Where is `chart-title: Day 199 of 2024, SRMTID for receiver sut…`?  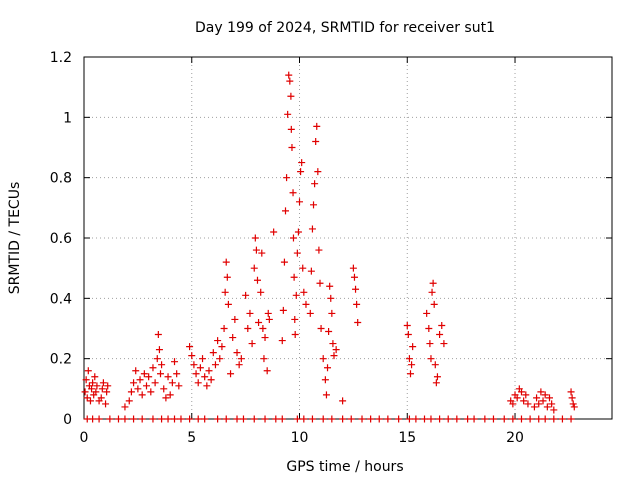 chart-title: Day 199 of 2024, SRMTID for receiver sut… is located at coordinates (345, 28).